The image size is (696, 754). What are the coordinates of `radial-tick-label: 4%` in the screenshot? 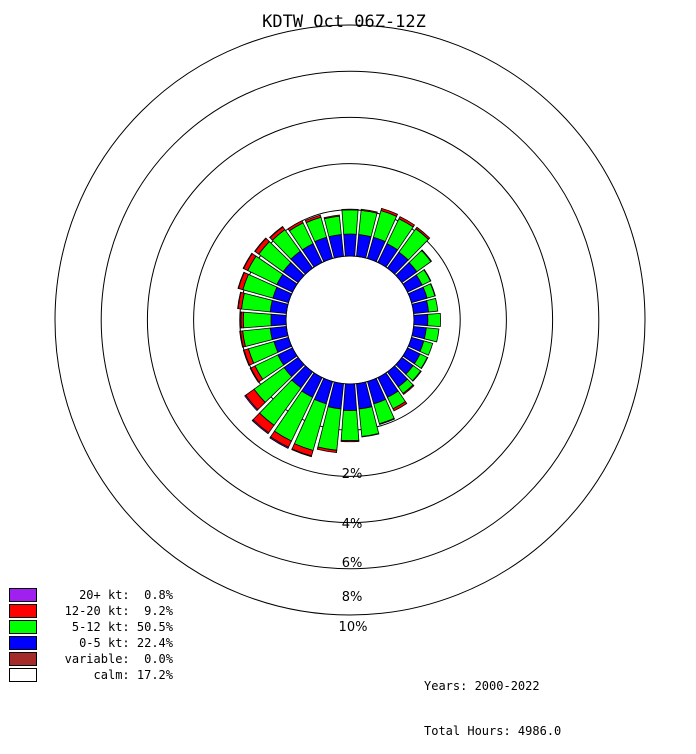 It's located at (352, 524).